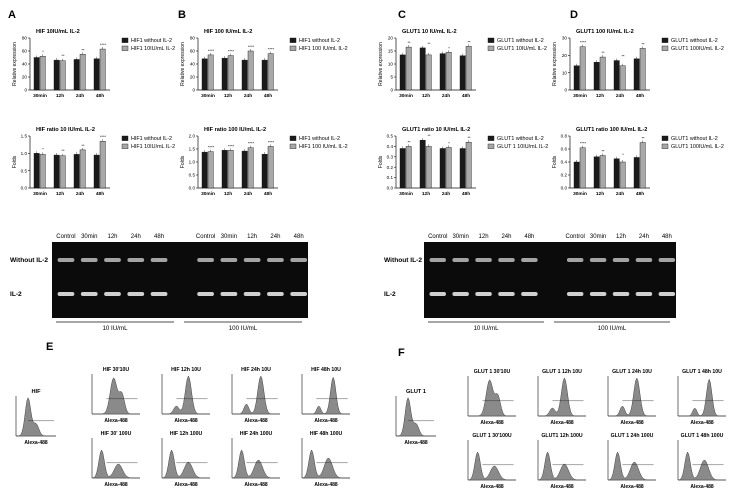 The image size is (744, 488). What do you see at coordinates (611, 130) in the screenshot?
I see `chart-title: GLUT1 ratio 100 IU/mL IL-2` at bounding box center [611, 130].